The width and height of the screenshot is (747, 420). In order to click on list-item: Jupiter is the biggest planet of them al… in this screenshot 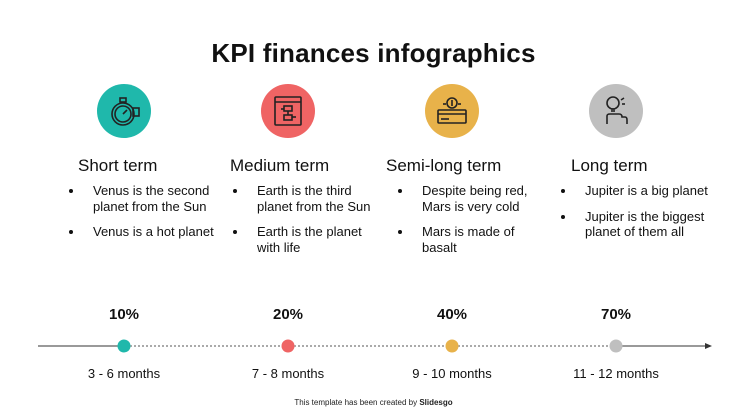, I will do `click(634, 224)`.